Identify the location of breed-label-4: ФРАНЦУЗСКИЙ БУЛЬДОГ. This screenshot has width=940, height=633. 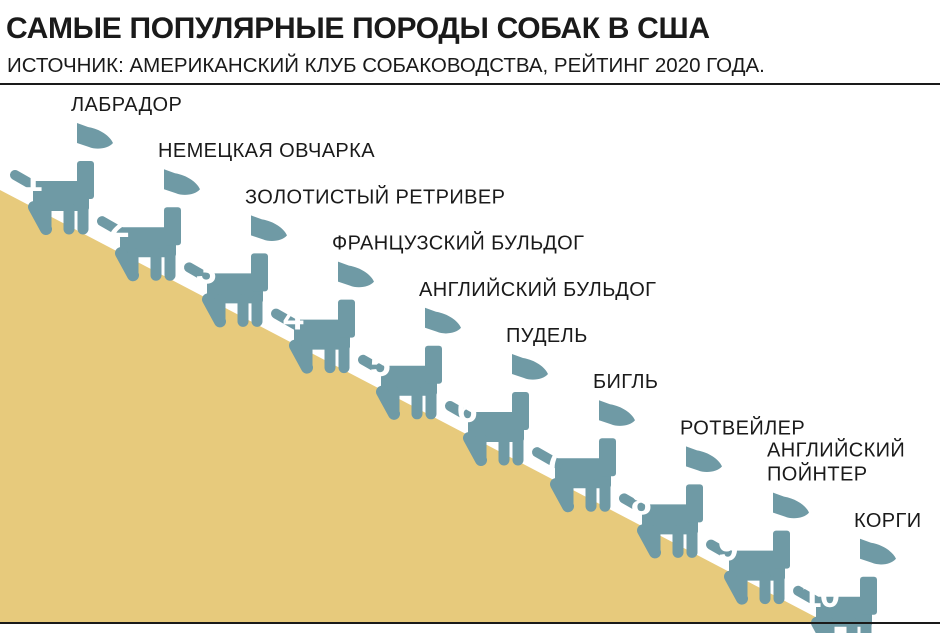
(458, 243).